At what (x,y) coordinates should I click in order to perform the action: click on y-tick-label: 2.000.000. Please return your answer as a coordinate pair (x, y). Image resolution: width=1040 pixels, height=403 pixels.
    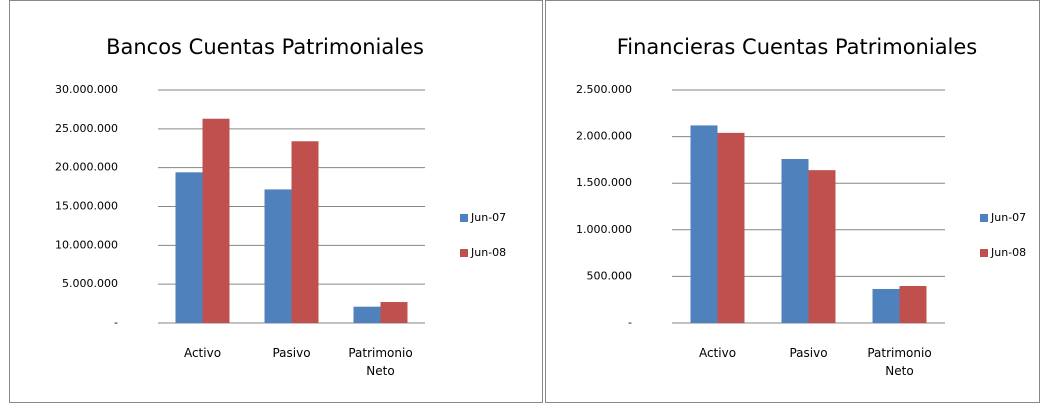
    Looking at the image, I should click on (604, 136).